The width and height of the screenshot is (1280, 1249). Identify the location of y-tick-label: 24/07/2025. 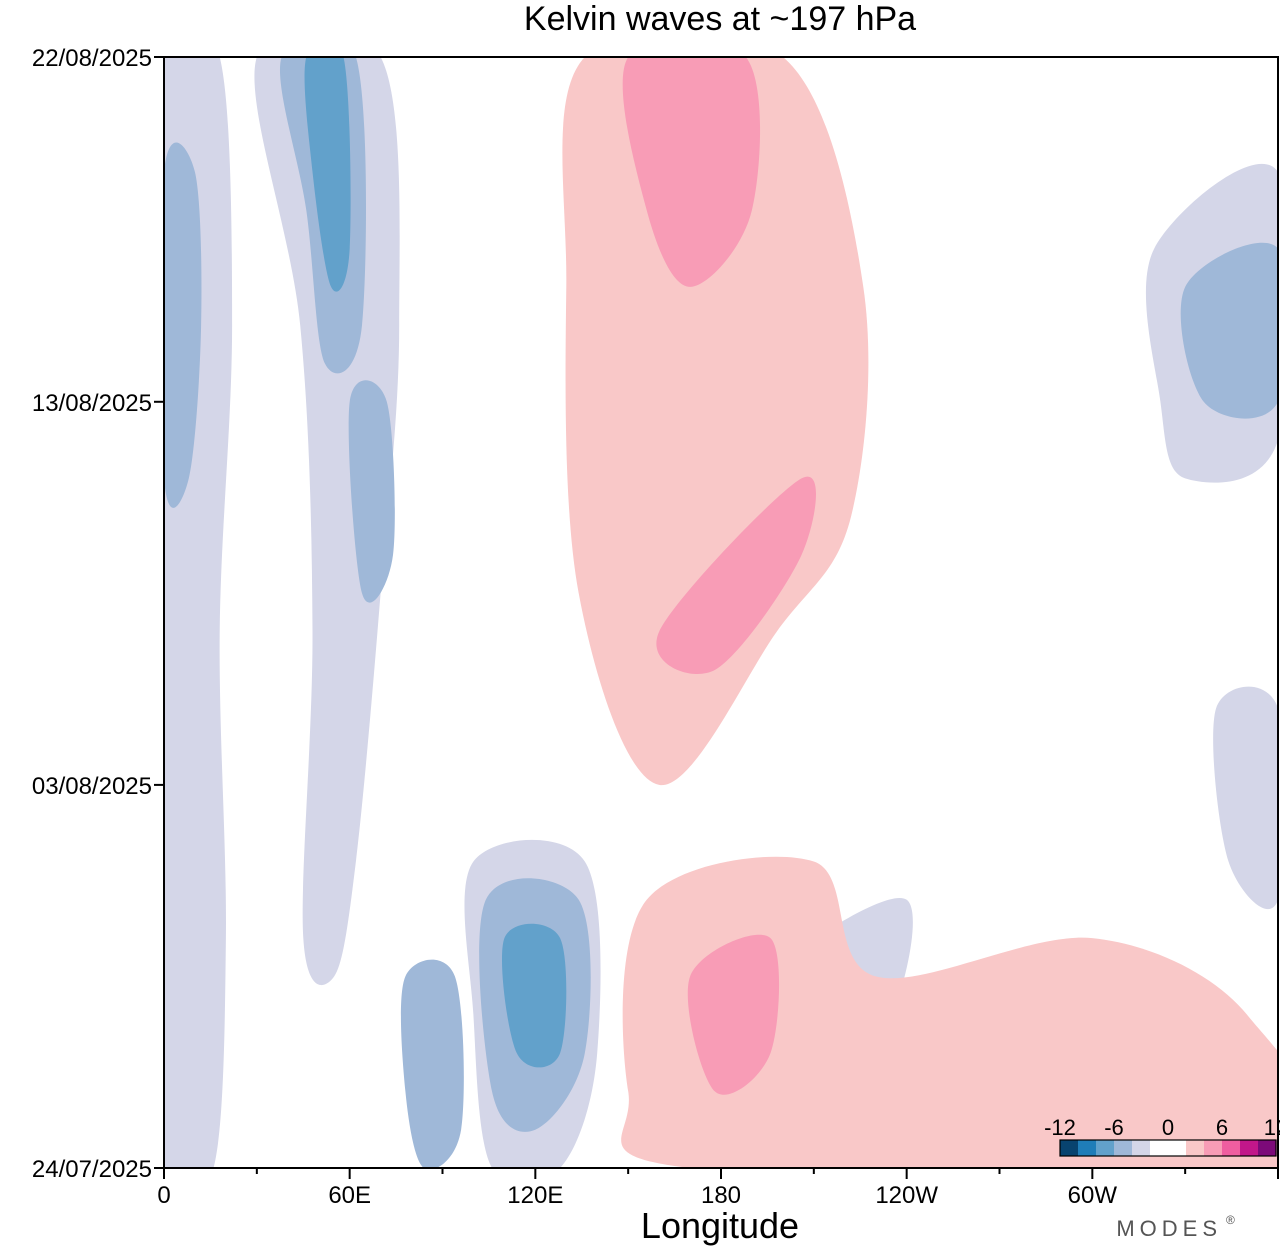
(92, 1169).